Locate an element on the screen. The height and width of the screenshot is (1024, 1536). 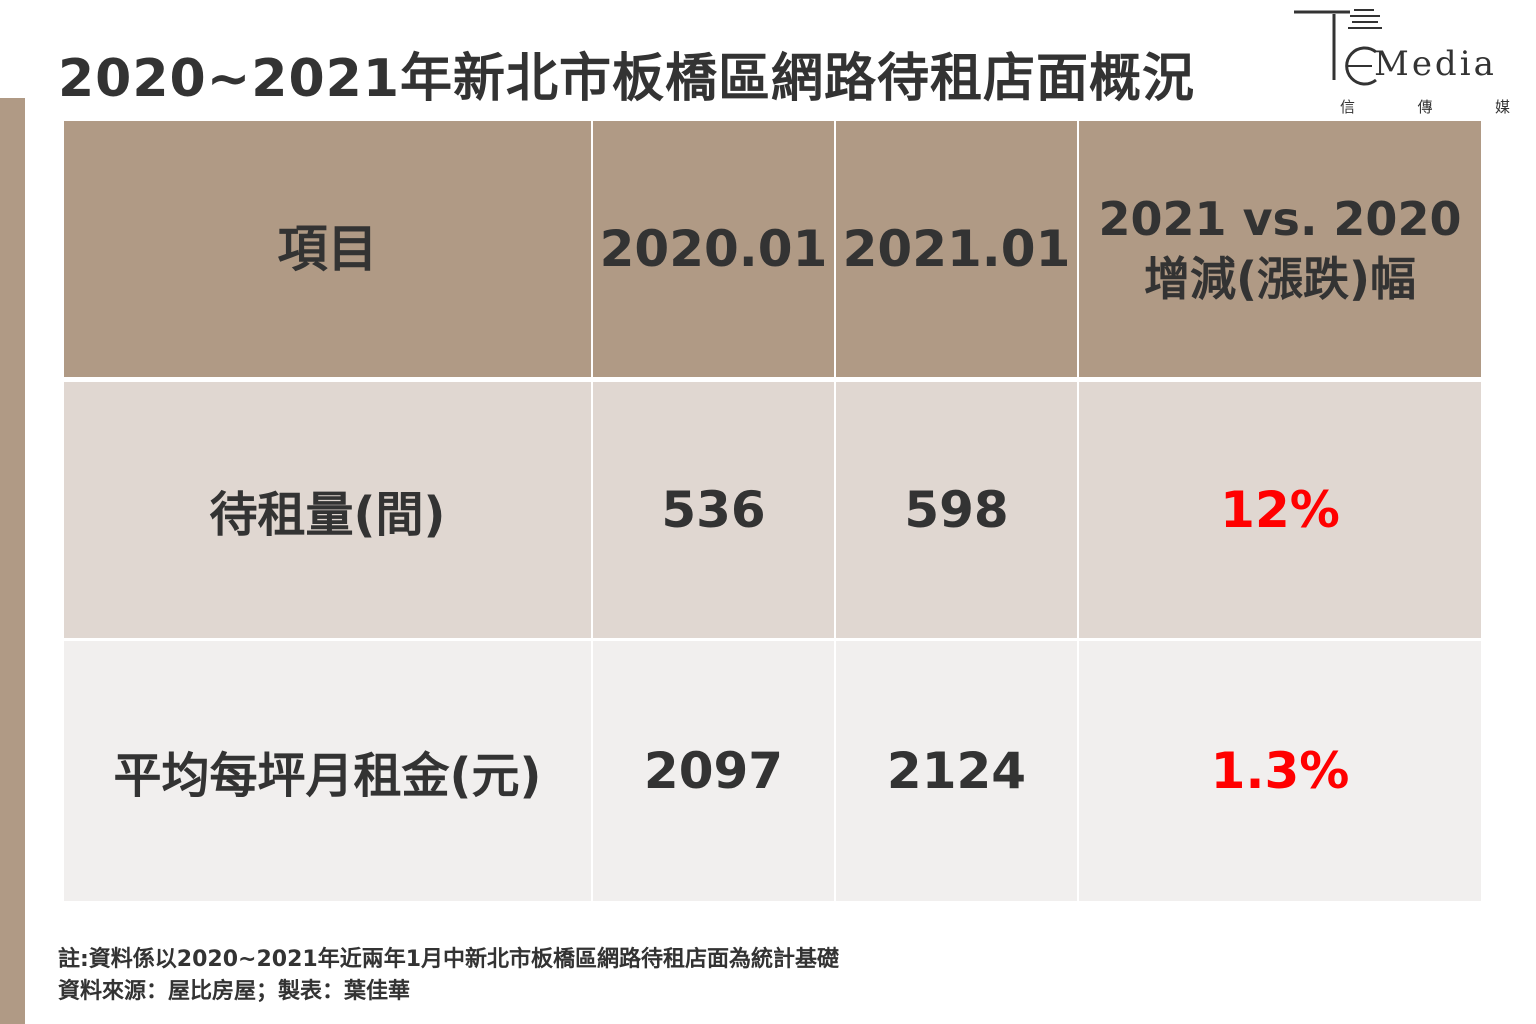
row-label: 待租量(間) is located at coordinates (328, 508).